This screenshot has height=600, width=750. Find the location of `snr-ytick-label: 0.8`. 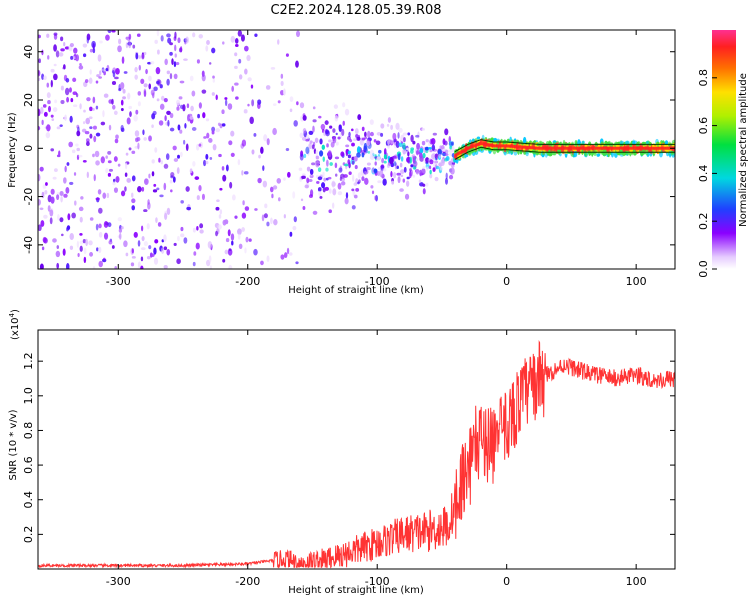

snr-ytick-label: 0.8 is located at coordinates (28, 431).